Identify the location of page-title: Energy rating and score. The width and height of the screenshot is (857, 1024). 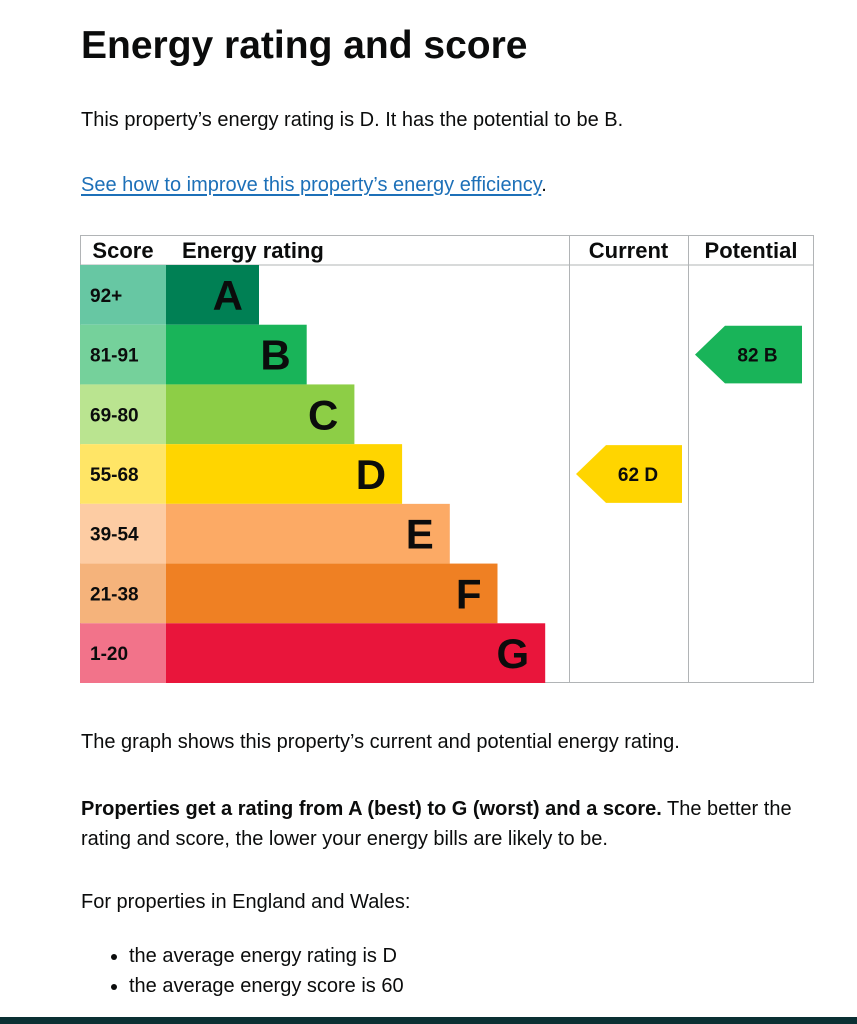
(304, 45).